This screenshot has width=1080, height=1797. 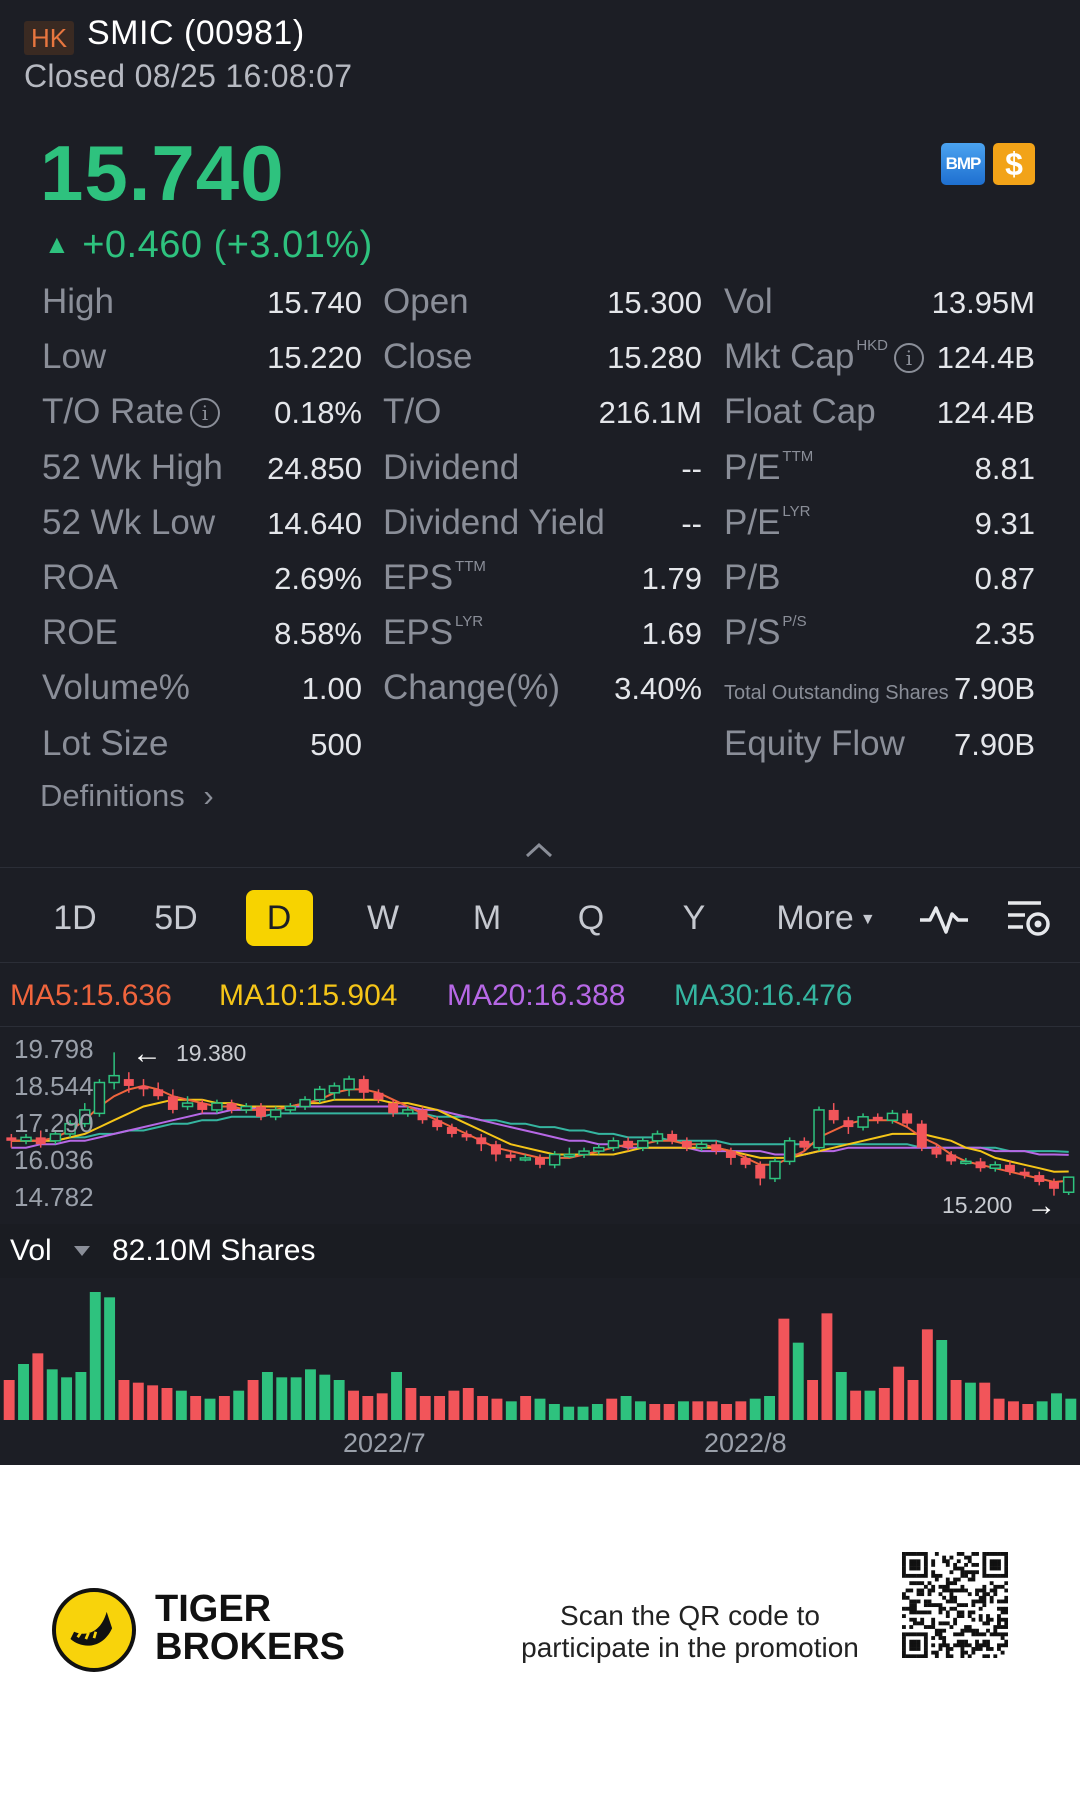 What do you see at coordinates (132, 467) in the screenshot?
I see `stat-label-text: 52 Wk High` at bounding box center [132, 467].